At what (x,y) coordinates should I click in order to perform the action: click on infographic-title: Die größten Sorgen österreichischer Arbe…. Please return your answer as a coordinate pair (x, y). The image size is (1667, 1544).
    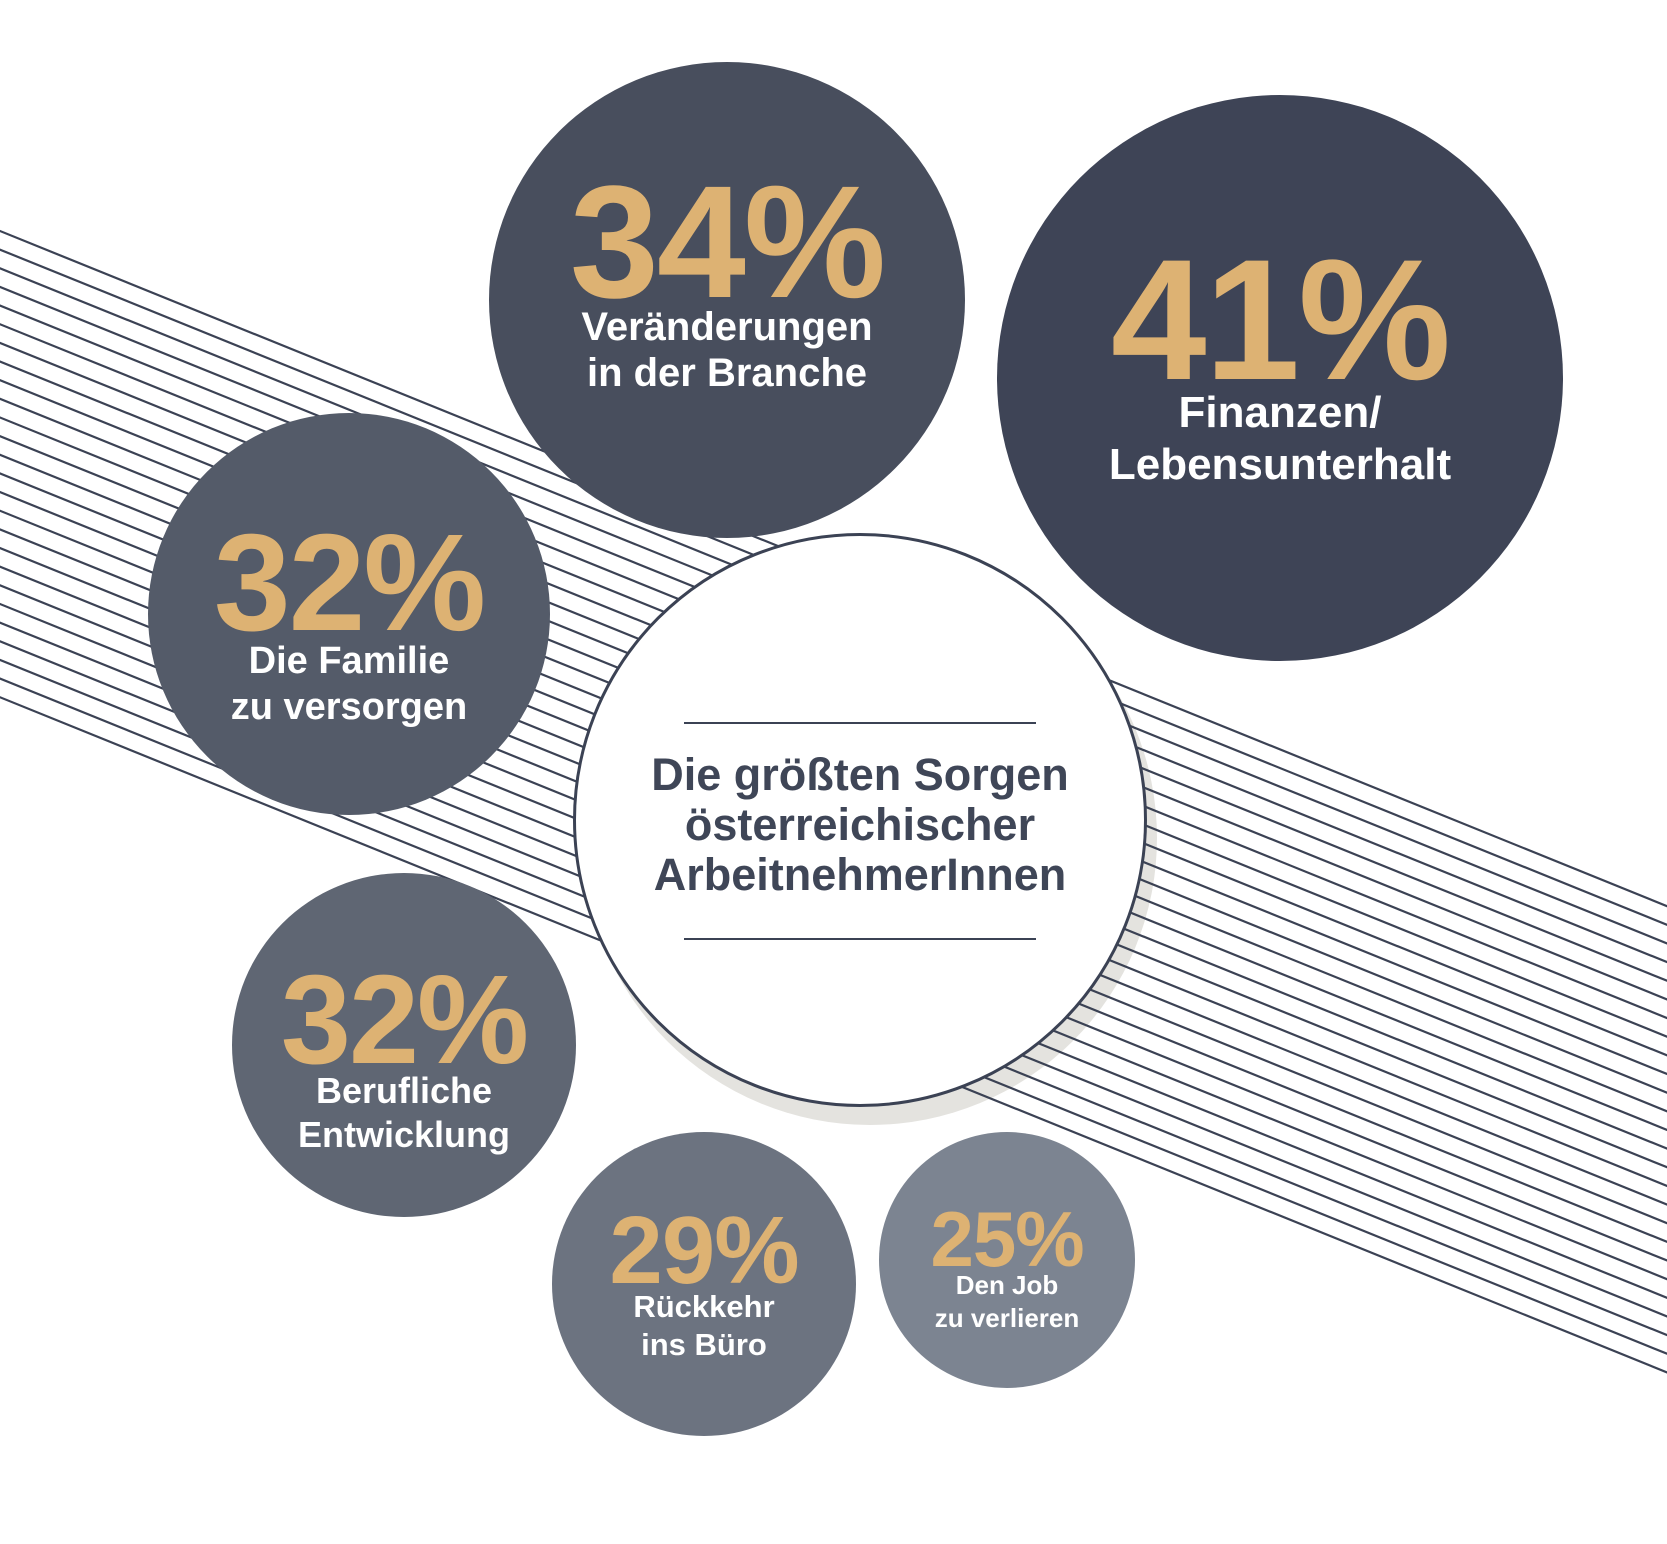
    Looking at the image, I should click on (860, 824).